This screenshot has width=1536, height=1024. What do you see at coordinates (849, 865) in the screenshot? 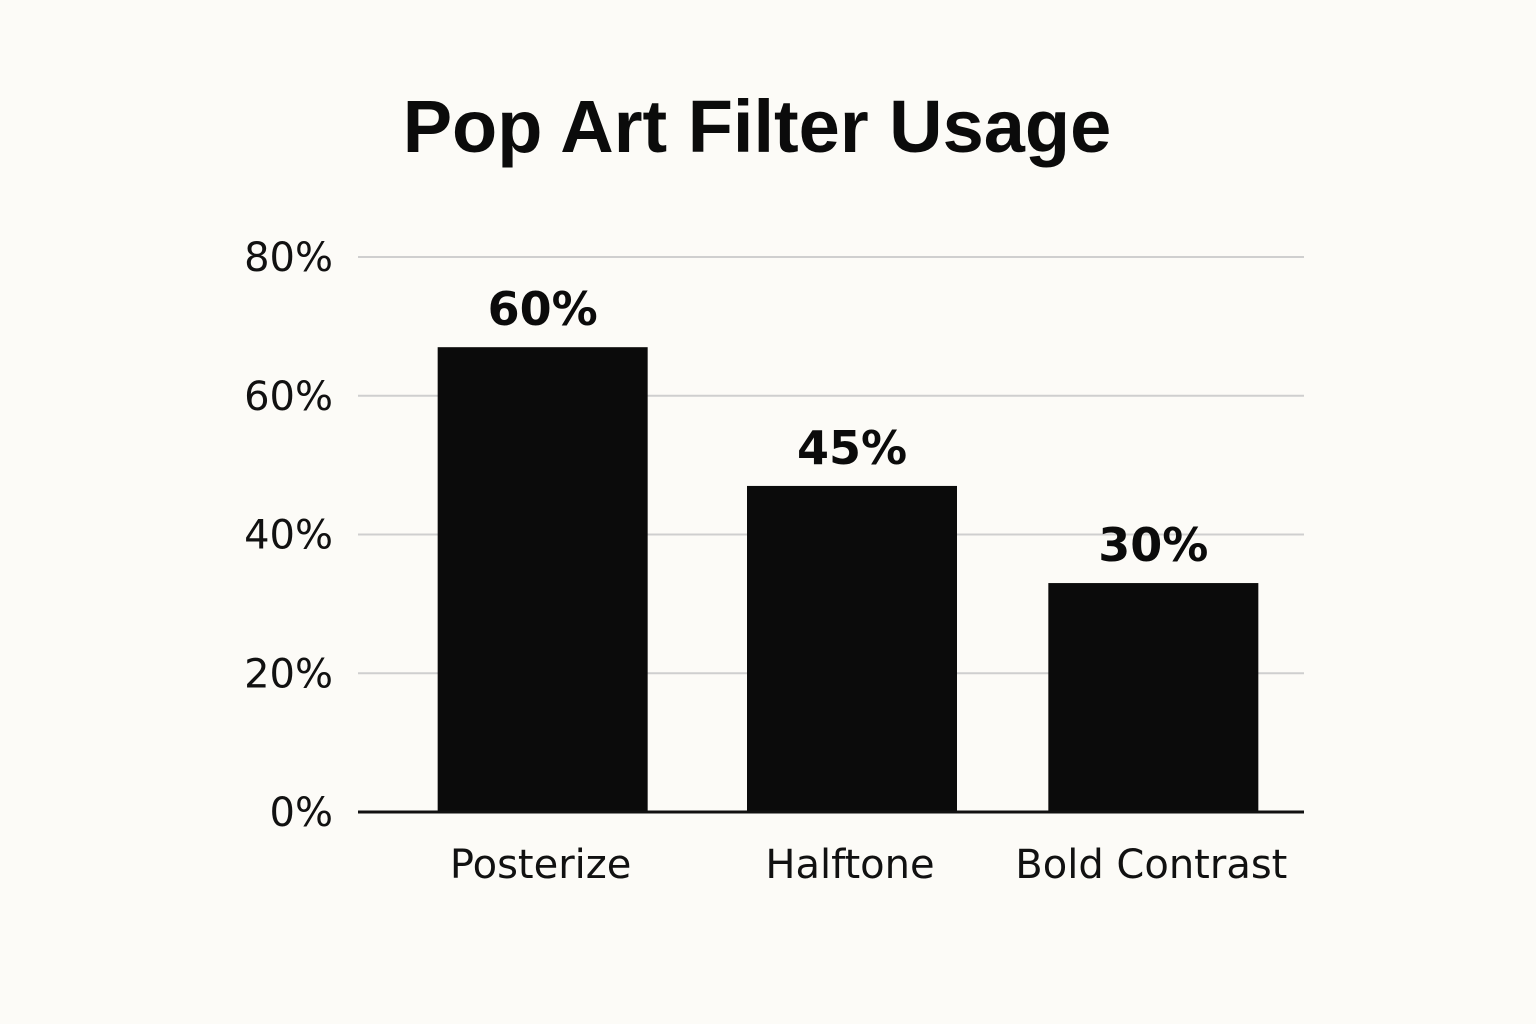
I see `category-label: Halftone` at bounding box center [849, 865].